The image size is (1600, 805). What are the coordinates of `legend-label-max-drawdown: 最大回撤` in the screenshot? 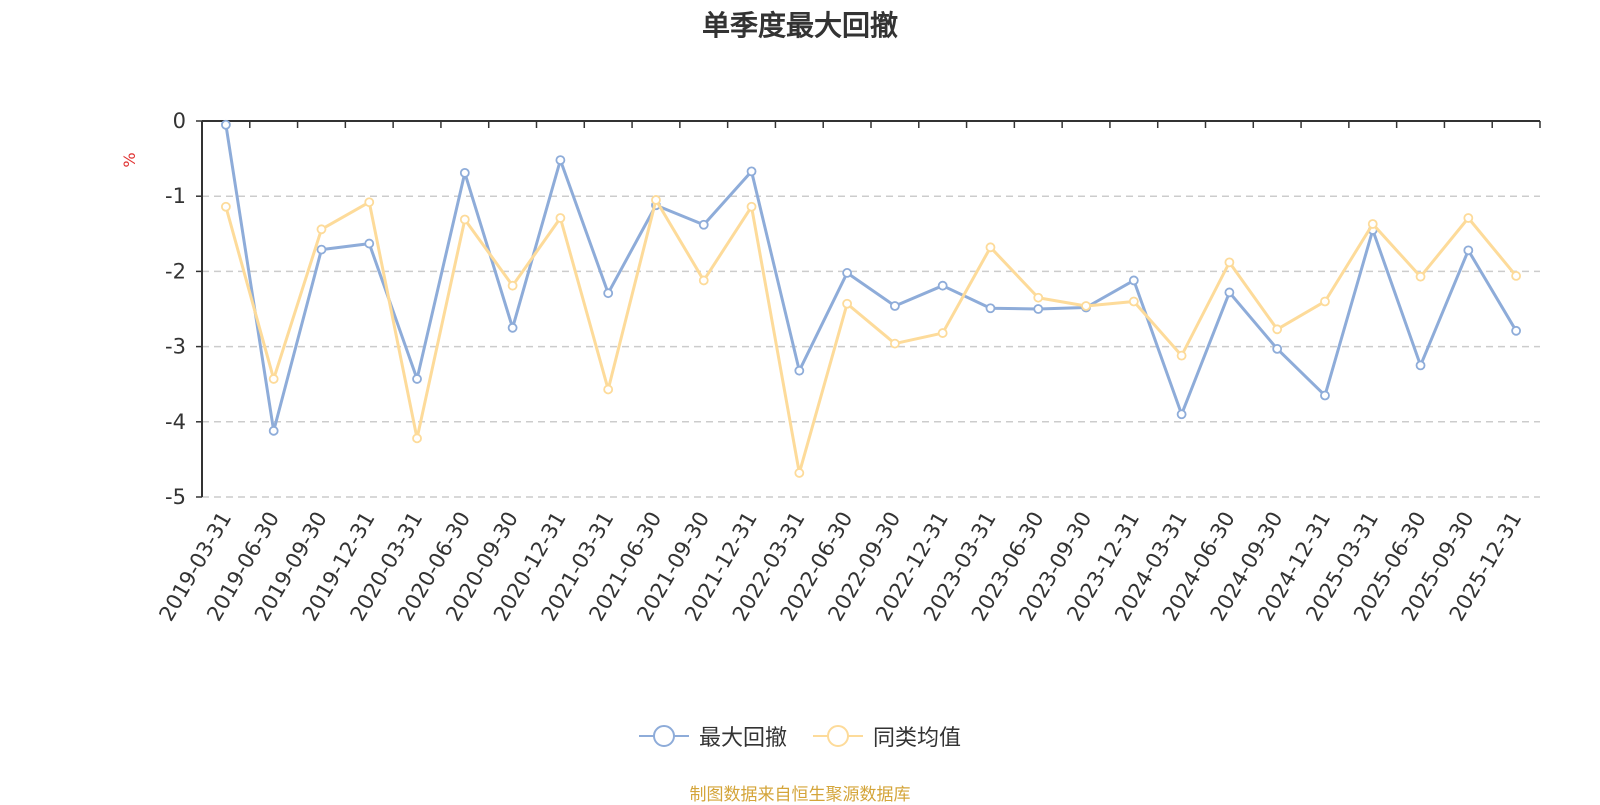 It's located at (742, 738).